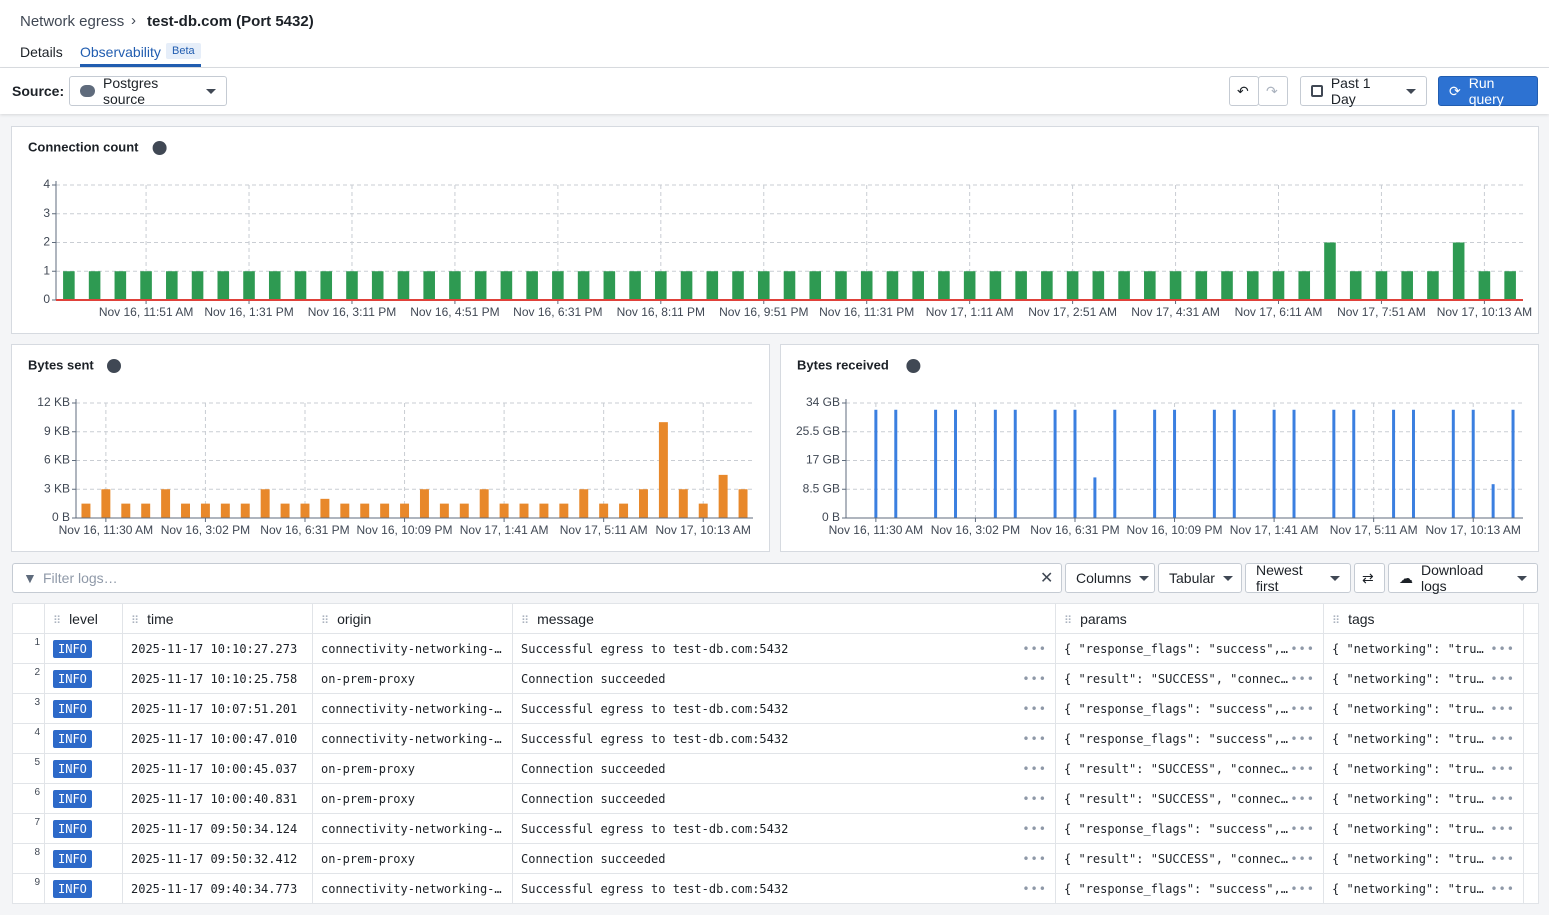 The height and width of the screenshot is (915, 1549). I want to click on breadcrumb: Network egress, so click(72, 21).